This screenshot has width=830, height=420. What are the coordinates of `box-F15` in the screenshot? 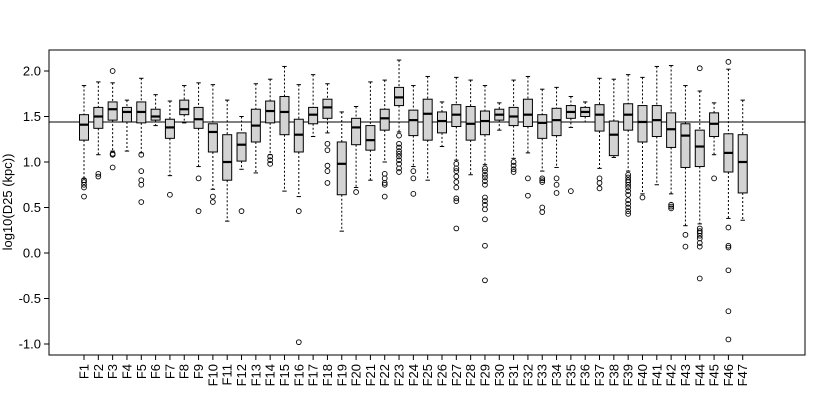 It's located at (284, 128).